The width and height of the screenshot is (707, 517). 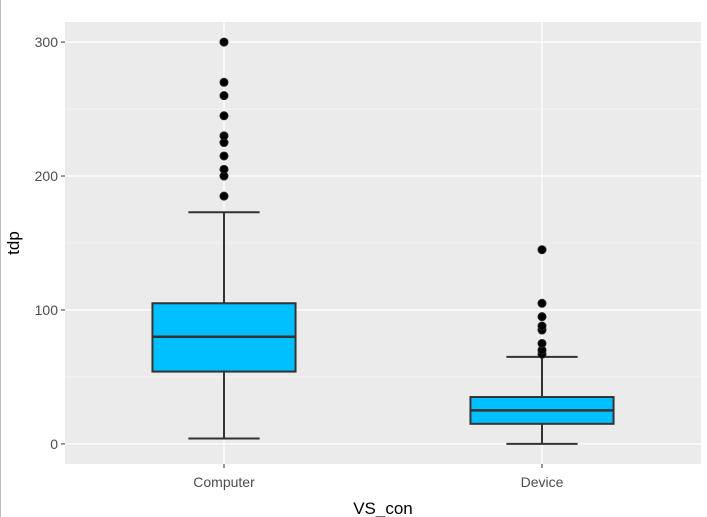 I want to click on y-tick-label: 300, so click(x=47, y=42).